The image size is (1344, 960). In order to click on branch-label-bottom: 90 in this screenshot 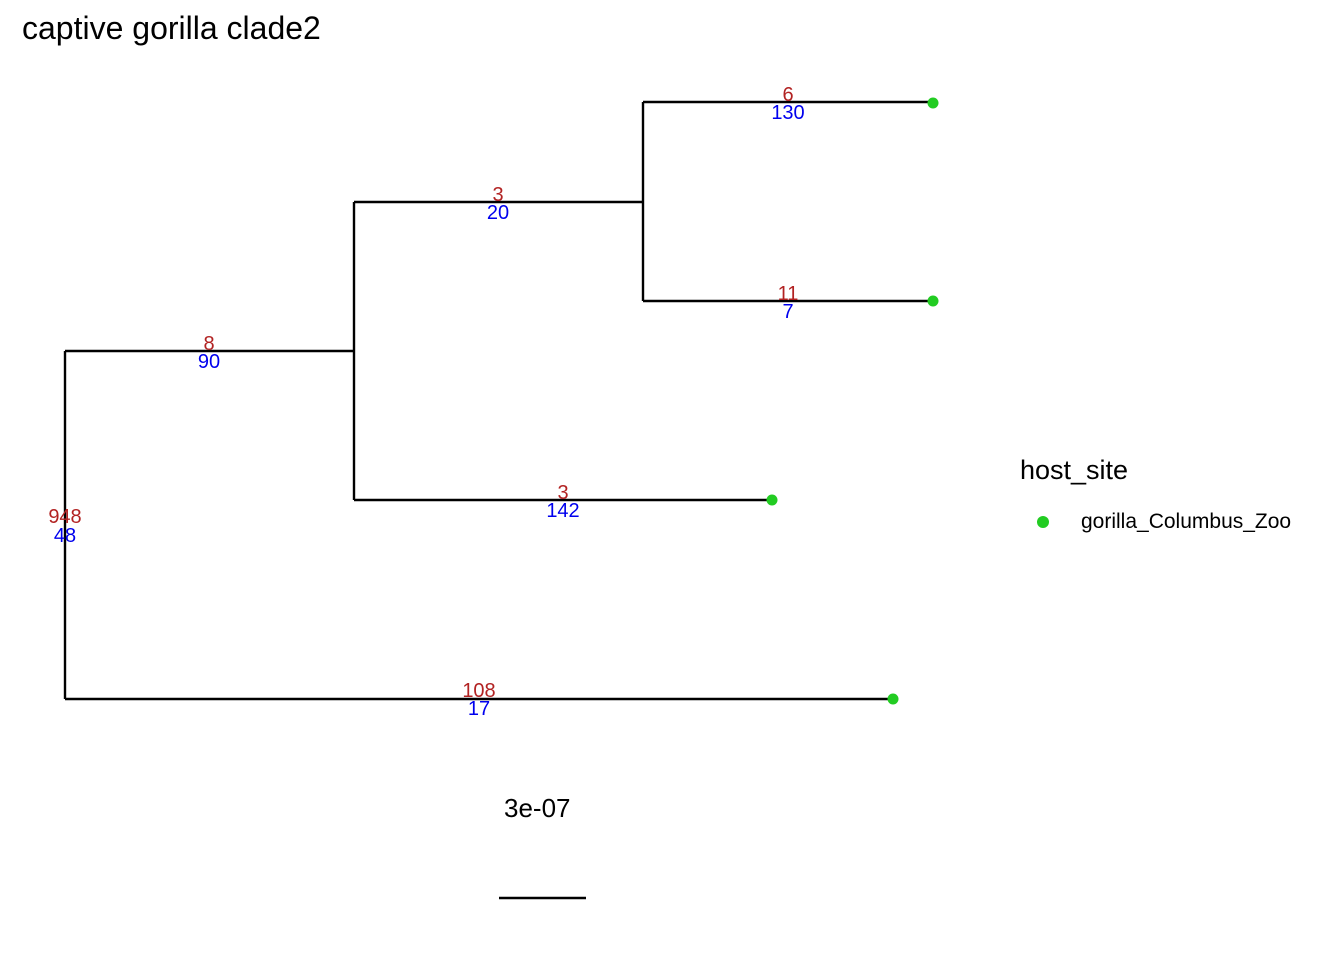, I will do `click(209, 362)`.